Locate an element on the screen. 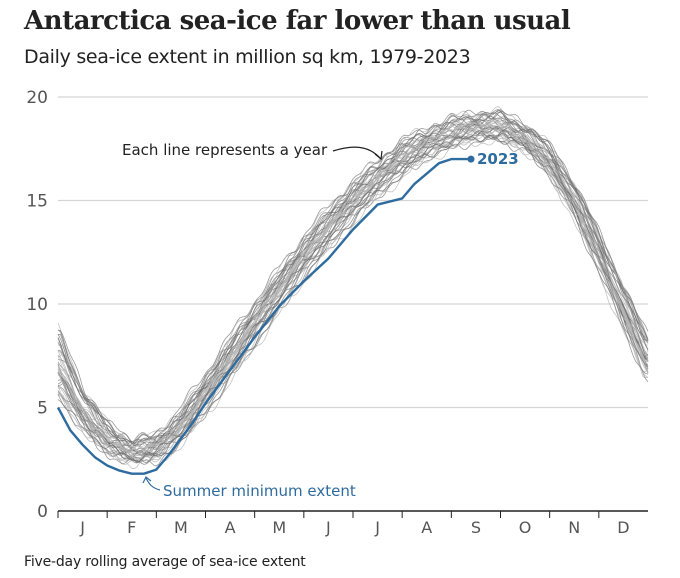 The width and height of the screenshot is (680, 578). y-axis-ticks: 0 5 10 15 20 is located at coordinates (37, 305).